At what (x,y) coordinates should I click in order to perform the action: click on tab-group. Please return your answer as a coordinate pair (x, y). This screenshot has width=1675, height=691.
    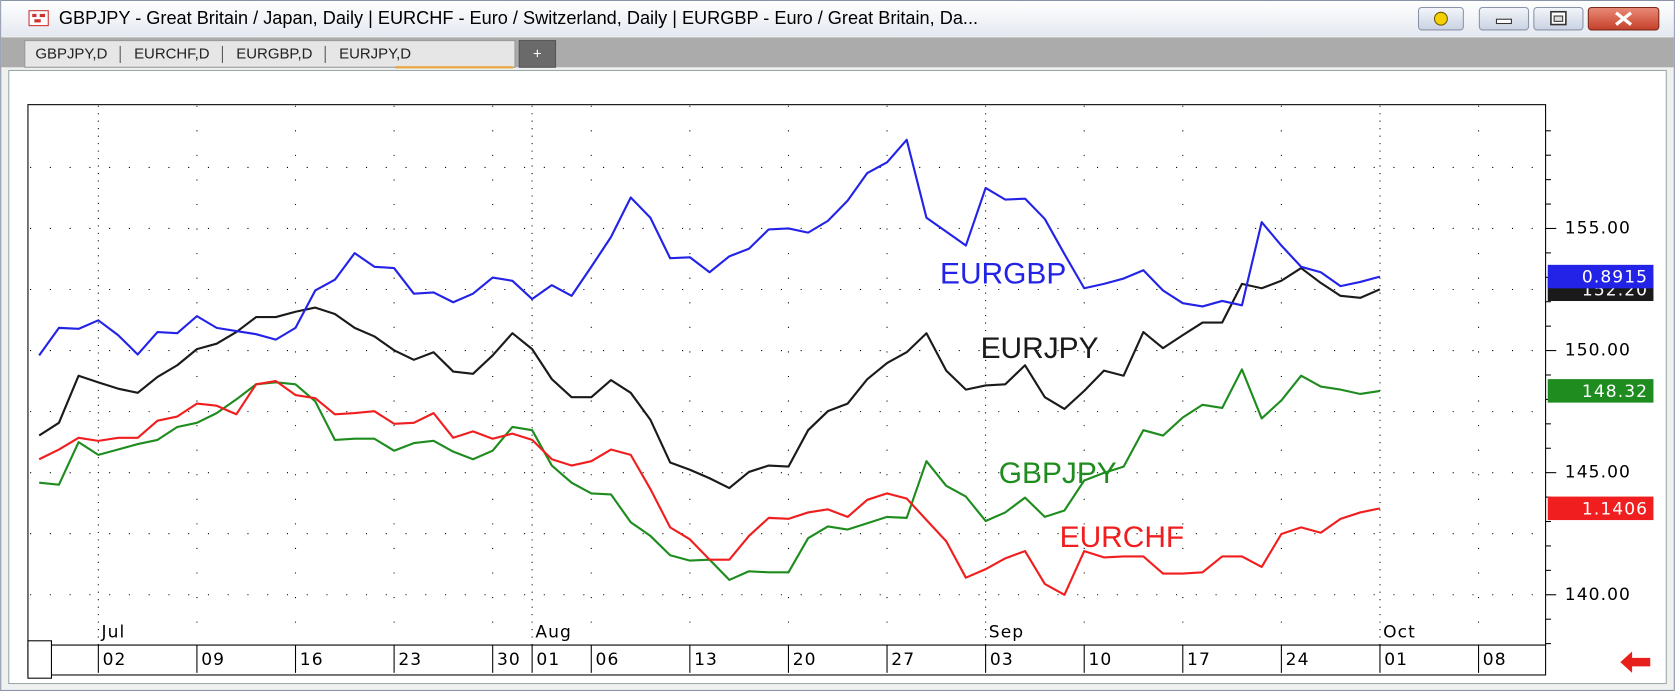
    Looking at the image, I should click on (270, 54).